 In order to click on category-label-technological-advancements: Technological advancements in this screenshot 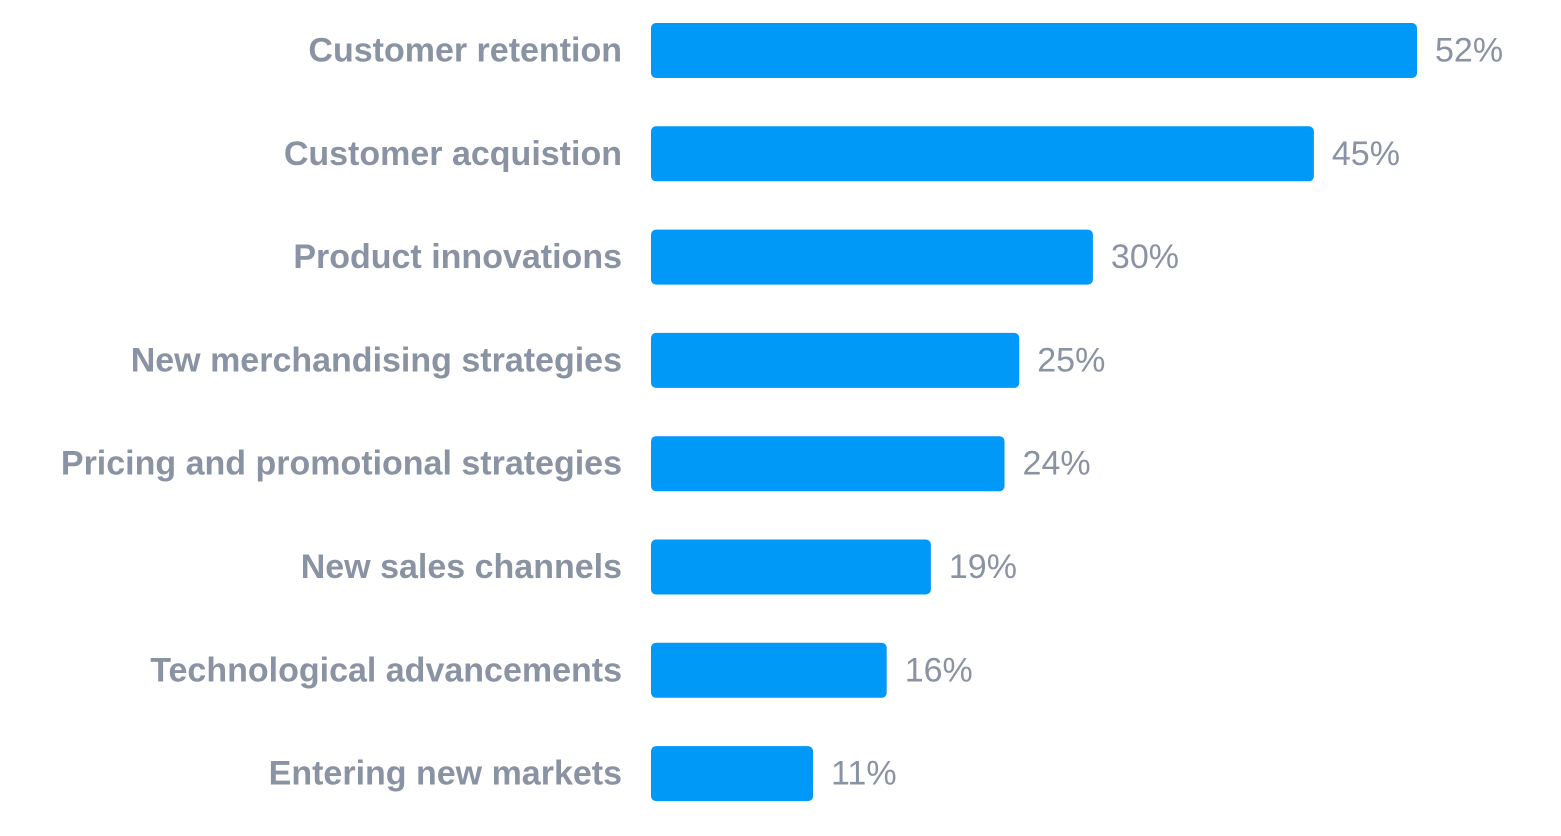, I will do `click(386, 670)`.